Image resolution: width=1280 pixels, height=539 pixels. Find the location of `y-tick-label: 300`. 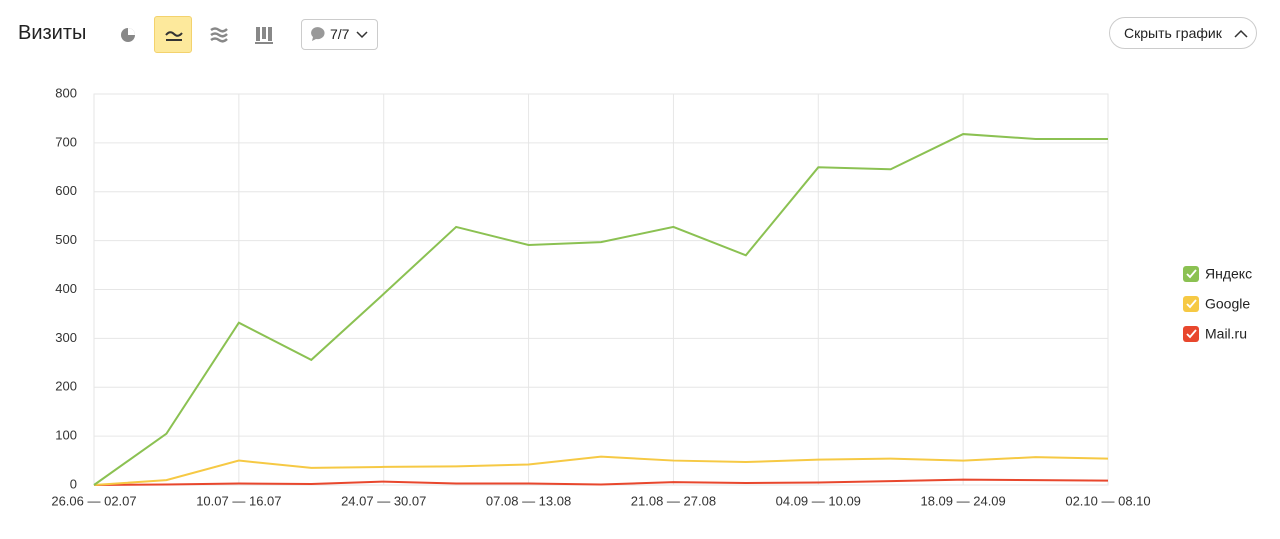

y-tick-label: 300 is located at coordinates (66, 337).